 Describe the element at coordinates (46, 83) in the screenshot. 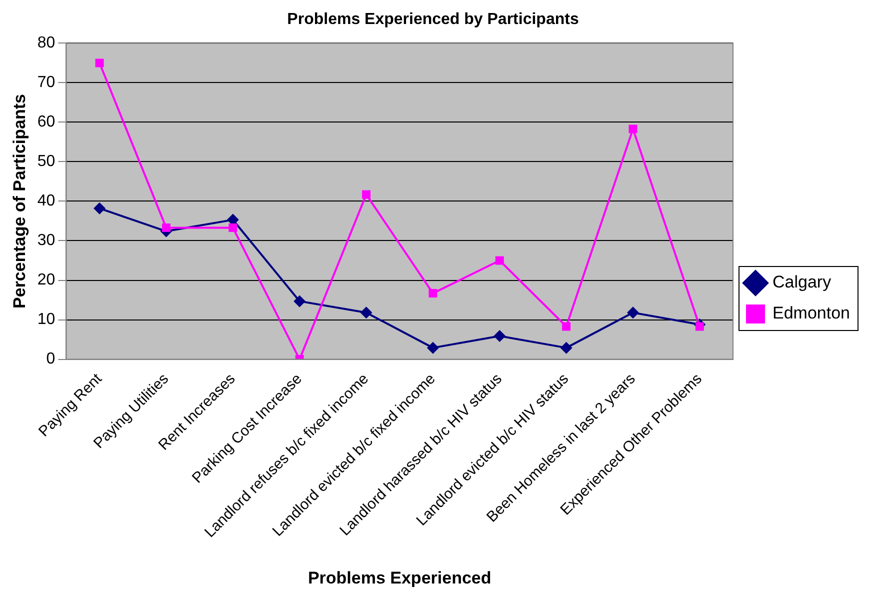

I see `y-tick-label: 70` at that location.